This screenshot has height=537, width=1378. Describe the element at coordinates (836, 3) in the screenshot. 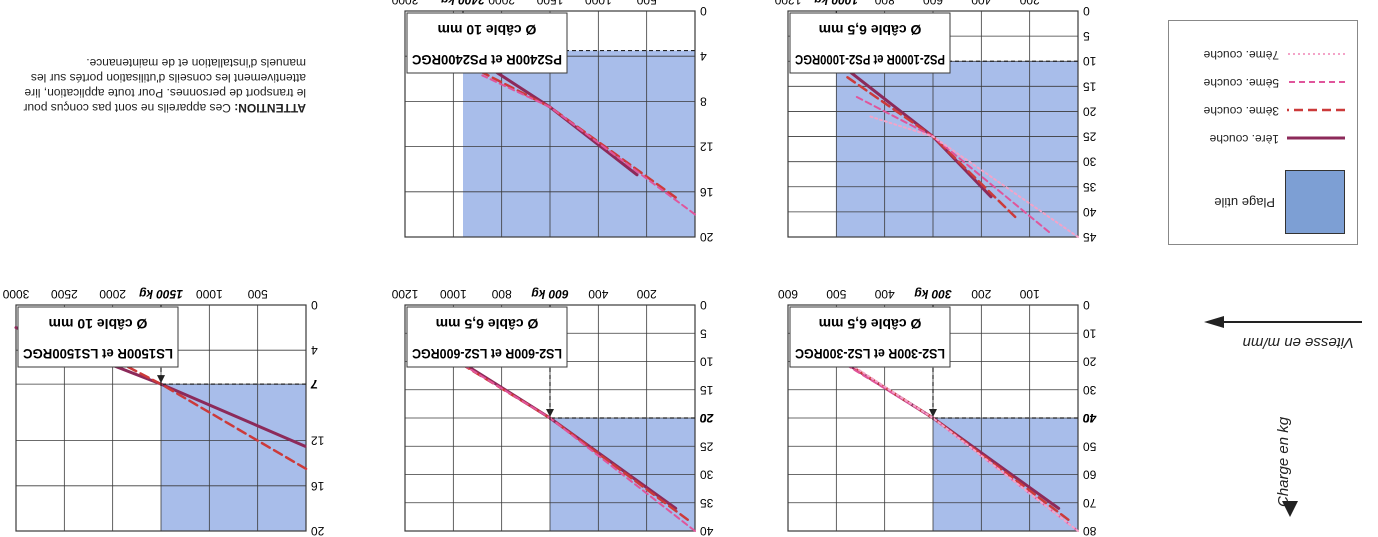

I see `nominal-load-label: 1000 kg` at that location.